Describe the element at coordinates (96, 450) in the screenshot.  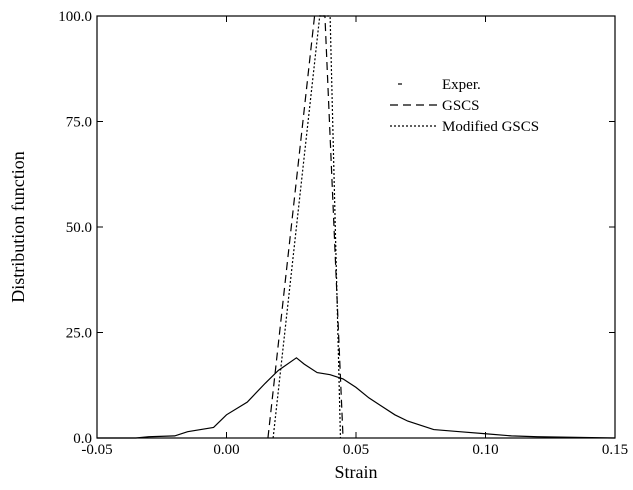
I see `x-tick-label: -0.05` at that location.